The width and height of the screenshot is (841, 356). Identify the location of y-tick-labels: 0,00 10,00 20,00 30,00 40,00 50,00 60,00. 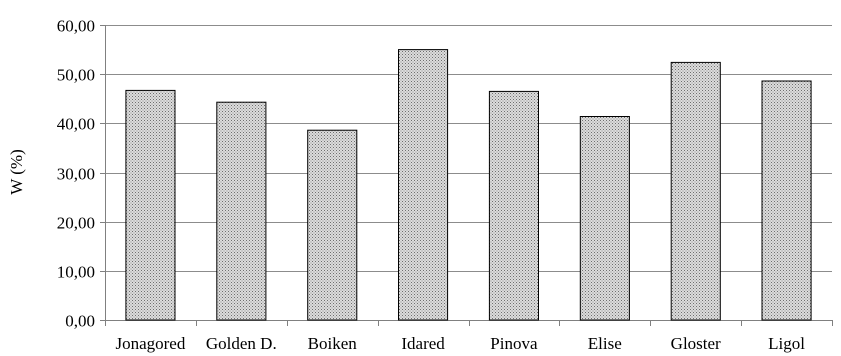
(76, 174).